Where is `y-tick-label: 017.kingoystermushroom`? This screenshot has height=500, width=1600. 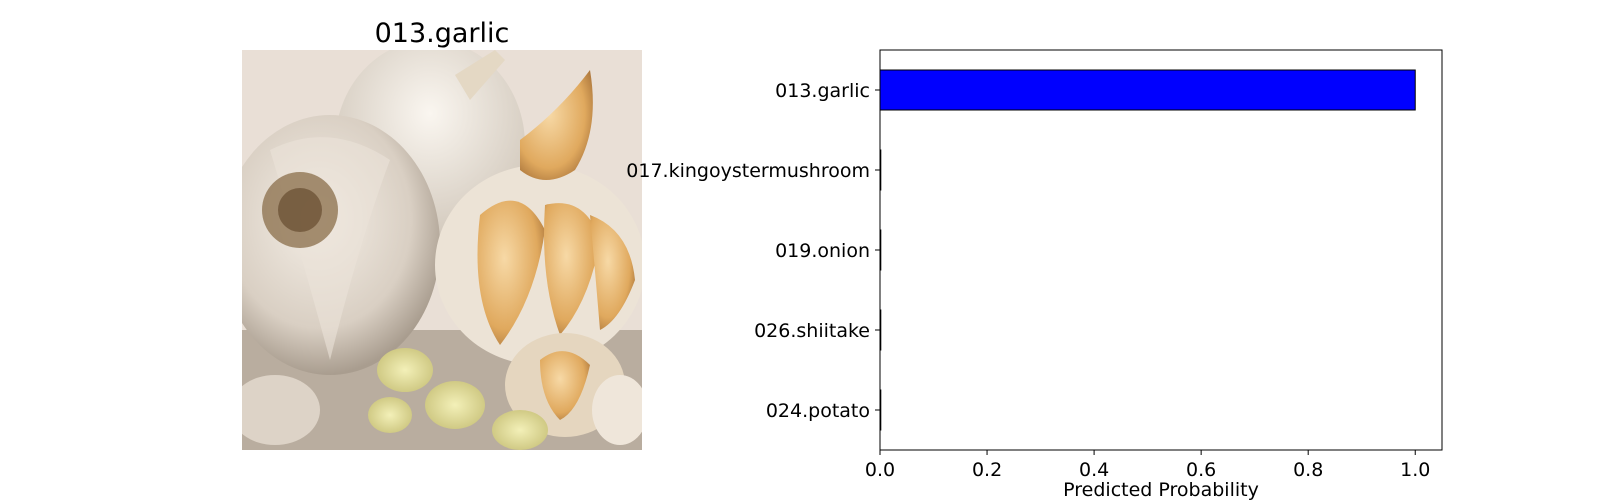 y-tick-label: 017.kingoystermushroom is located at coordinates (748, 171).